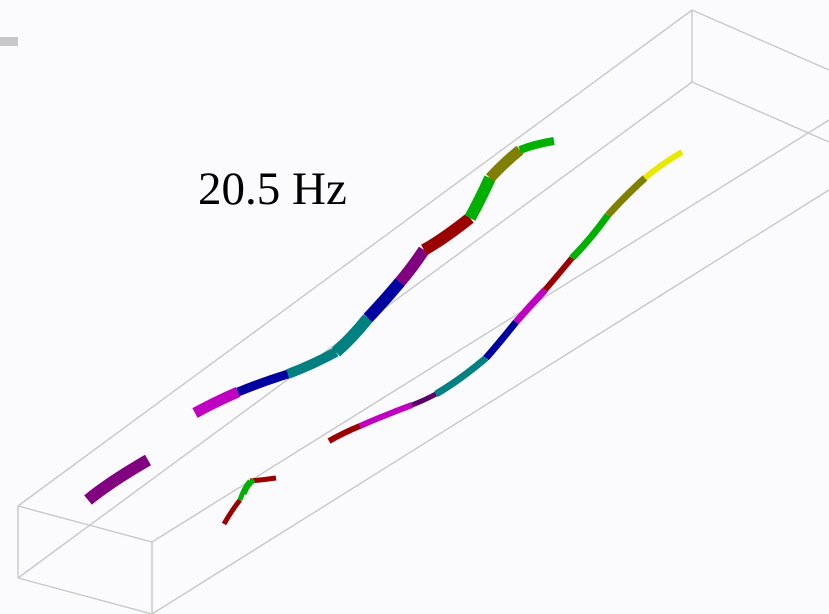 The width and height of the screenshot is (829, 614). Describe the element at coordinates (9, 41) in the screenshot. I see `corner-mark` at that location.